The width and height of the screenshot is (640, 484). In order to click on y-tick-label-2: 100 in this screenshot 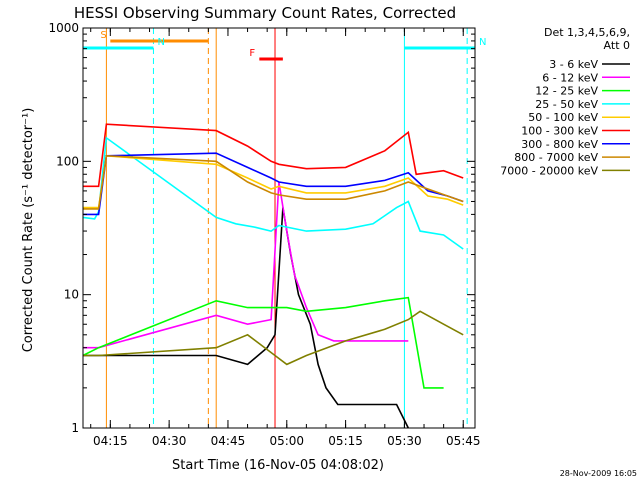, I will do `click(67, 161)`.